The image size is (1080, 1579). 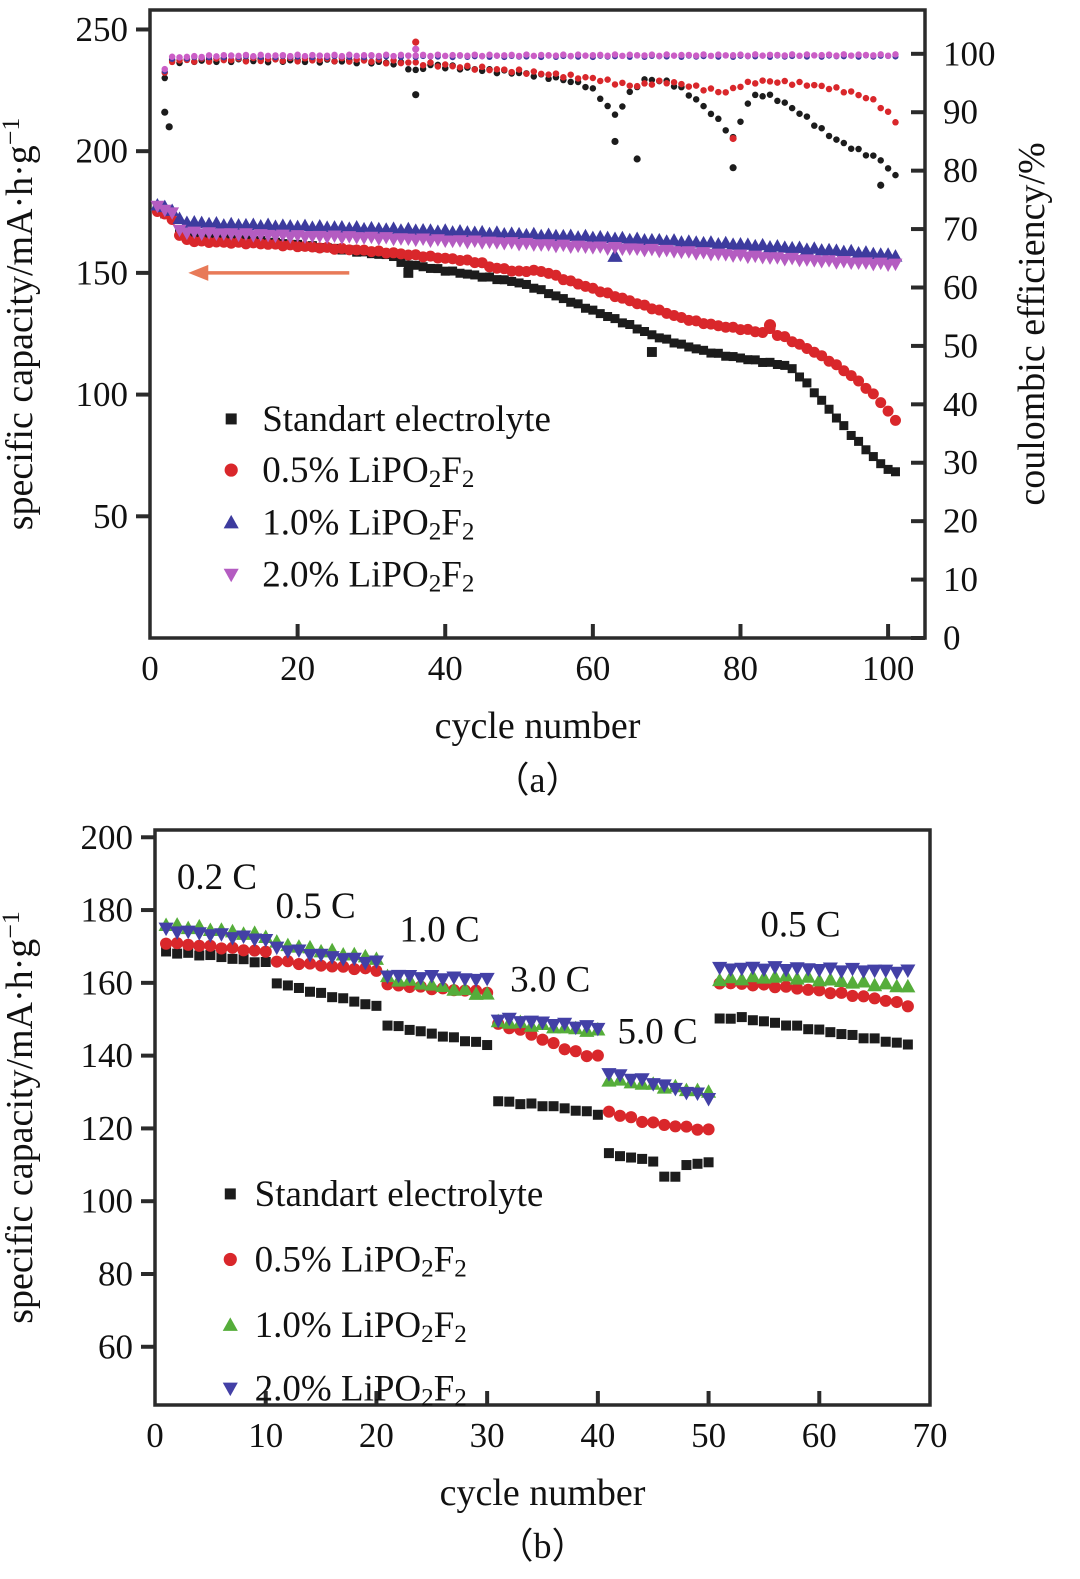 I want to click on y-left-tick-label: 60, so click(x=115, y=1346).